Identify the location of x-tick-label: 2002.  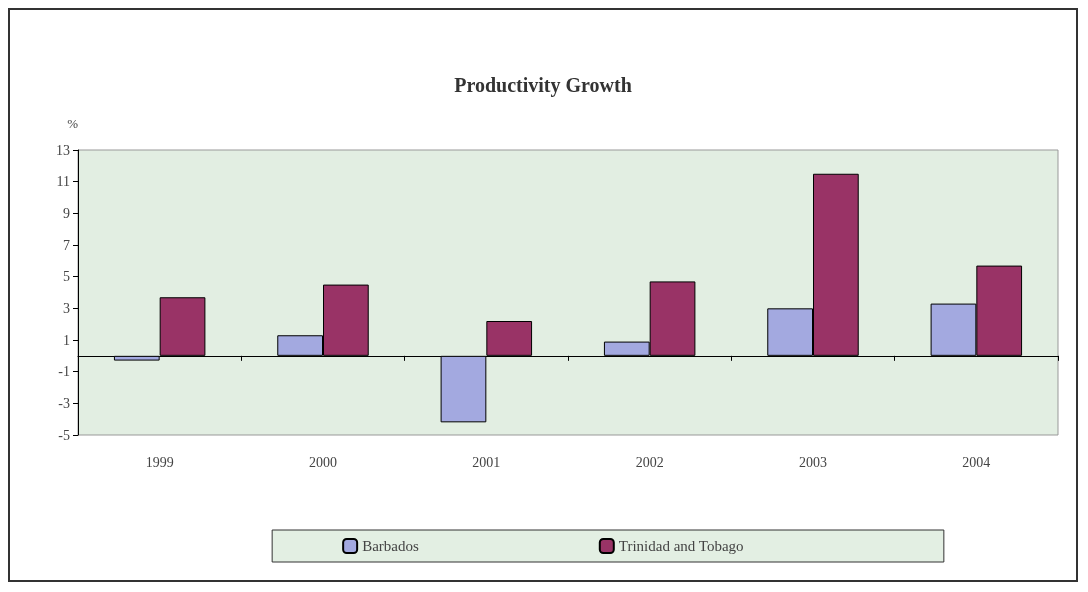
(649, 462).